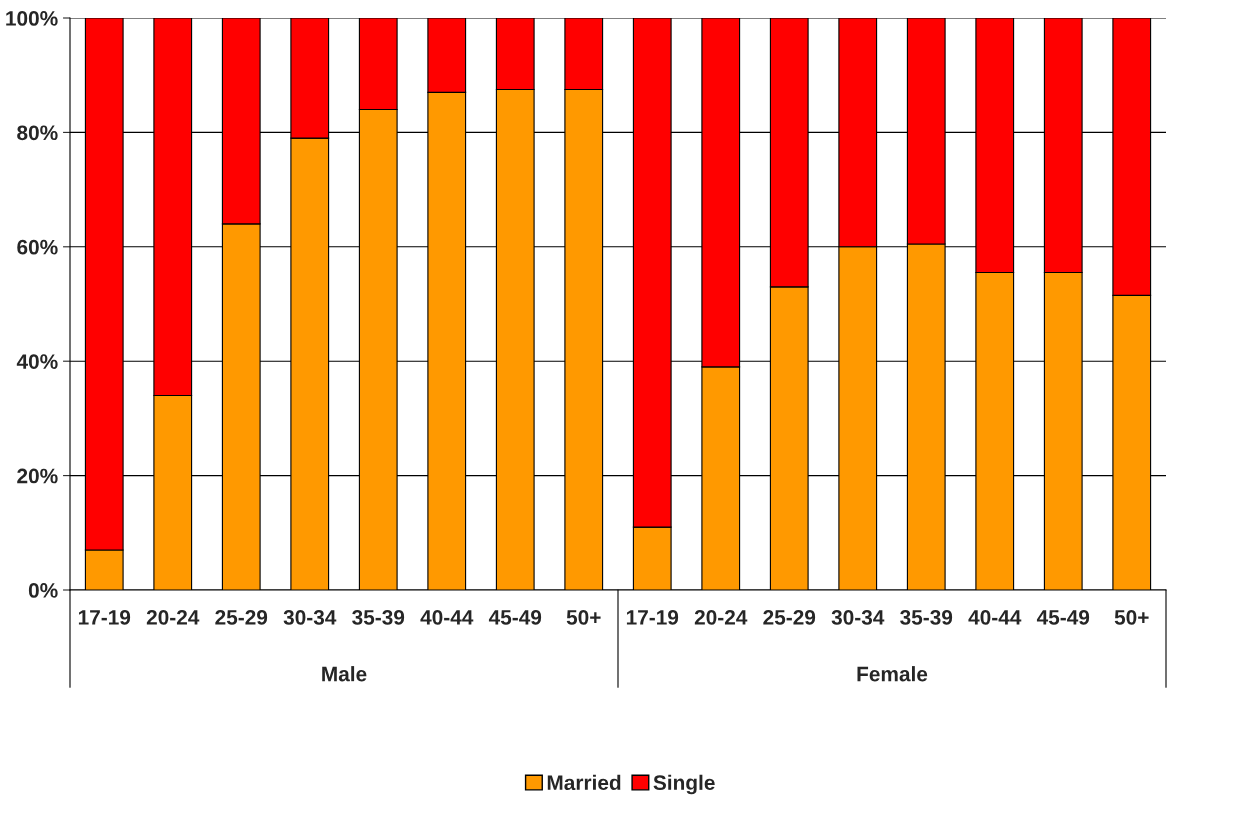 This screenshot has height=813, width=1241. I want to click on y-tick-label: 0%, so click(43, 590).